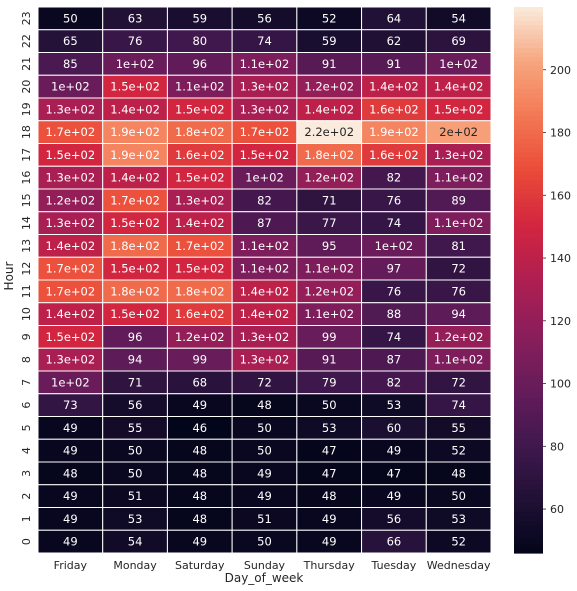  What do you see at coordinates (26, 382) in the screenshot?
I see `y-tick-label: 7` at bounding box center [26, 382].